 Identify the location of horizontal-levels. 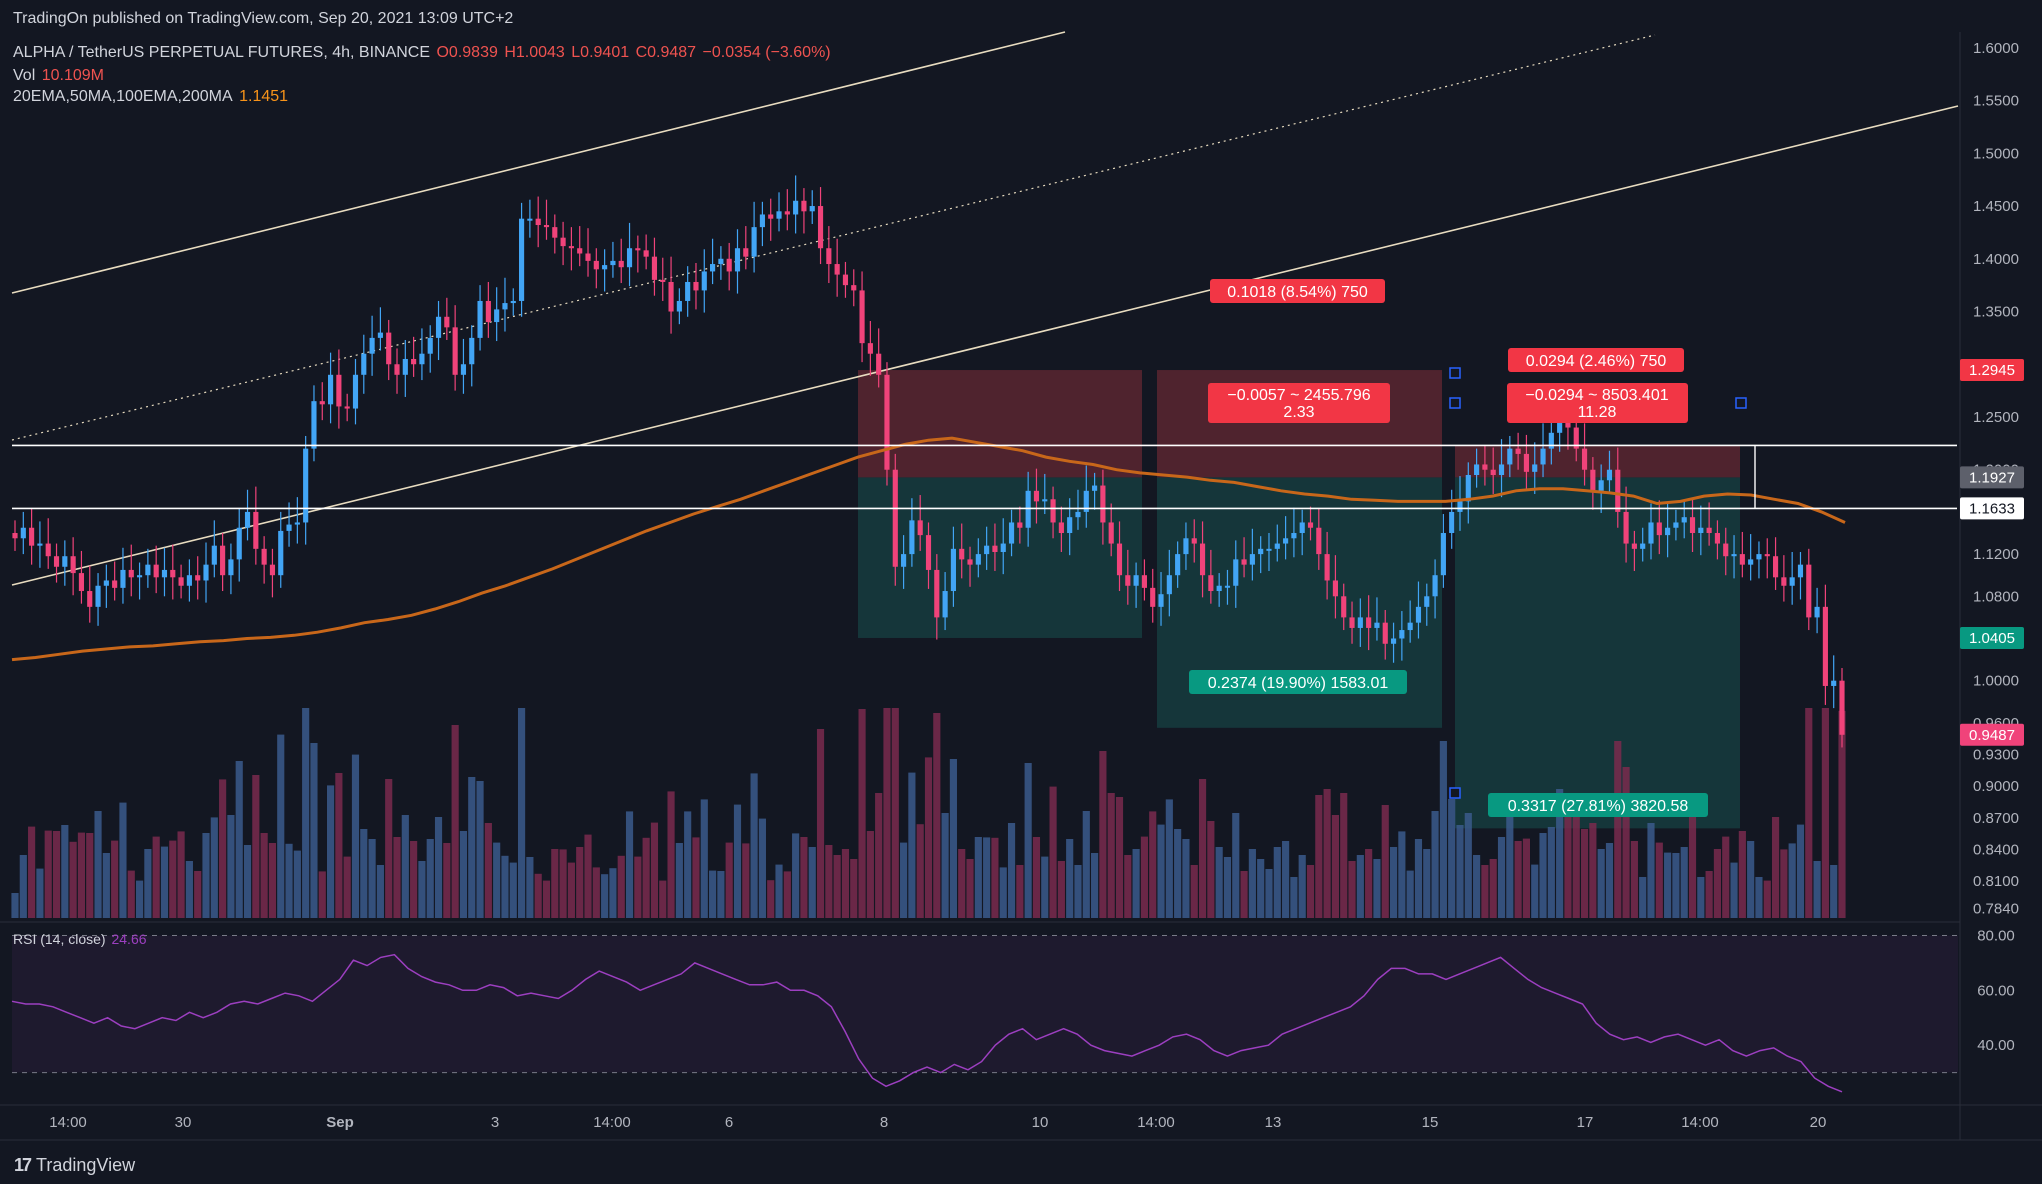
(984, 477).